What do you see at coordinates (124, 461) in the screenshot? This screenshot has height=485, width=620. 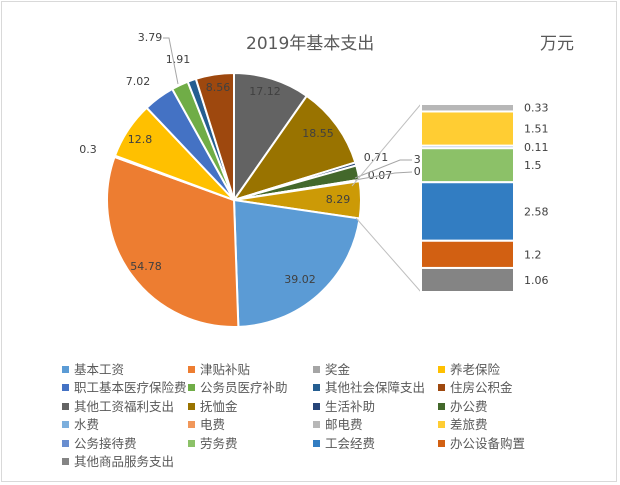 I see `legend-label: 其他商品服务支出` at bounding box center [124, 461].